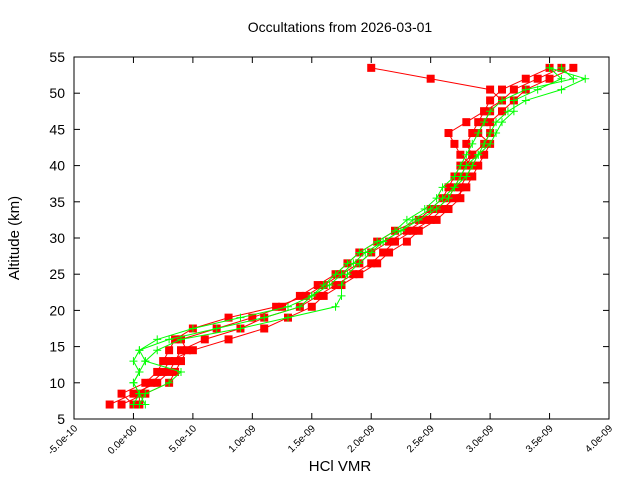 The width and height of the screenshot is (640, 485). What do you see at coordinates (57, 93) in the screenshot?
I see `y-tick-label: 50` at bounding box center [57, 93].